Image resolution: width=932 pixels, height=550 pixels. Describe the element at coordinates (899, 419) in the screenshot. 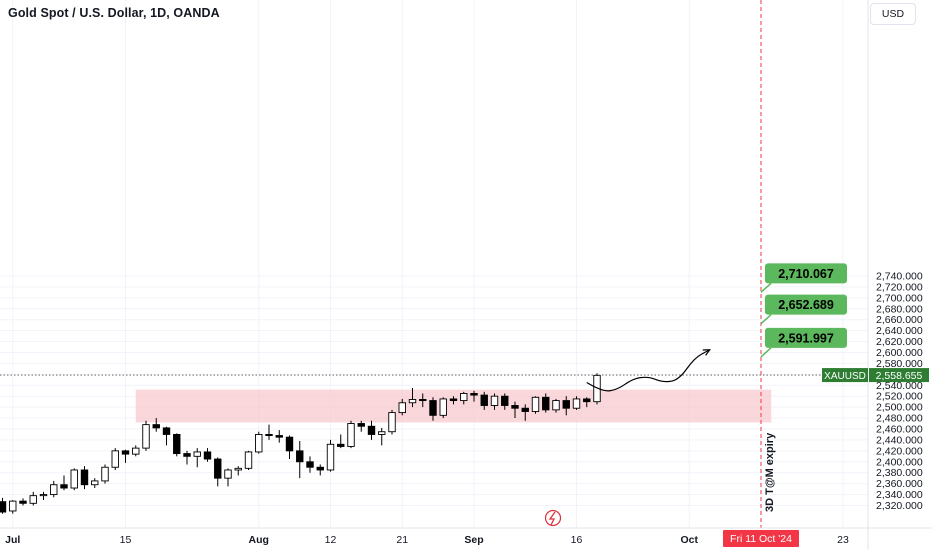

I see `y-tick-label: 2,480.000` at that location.